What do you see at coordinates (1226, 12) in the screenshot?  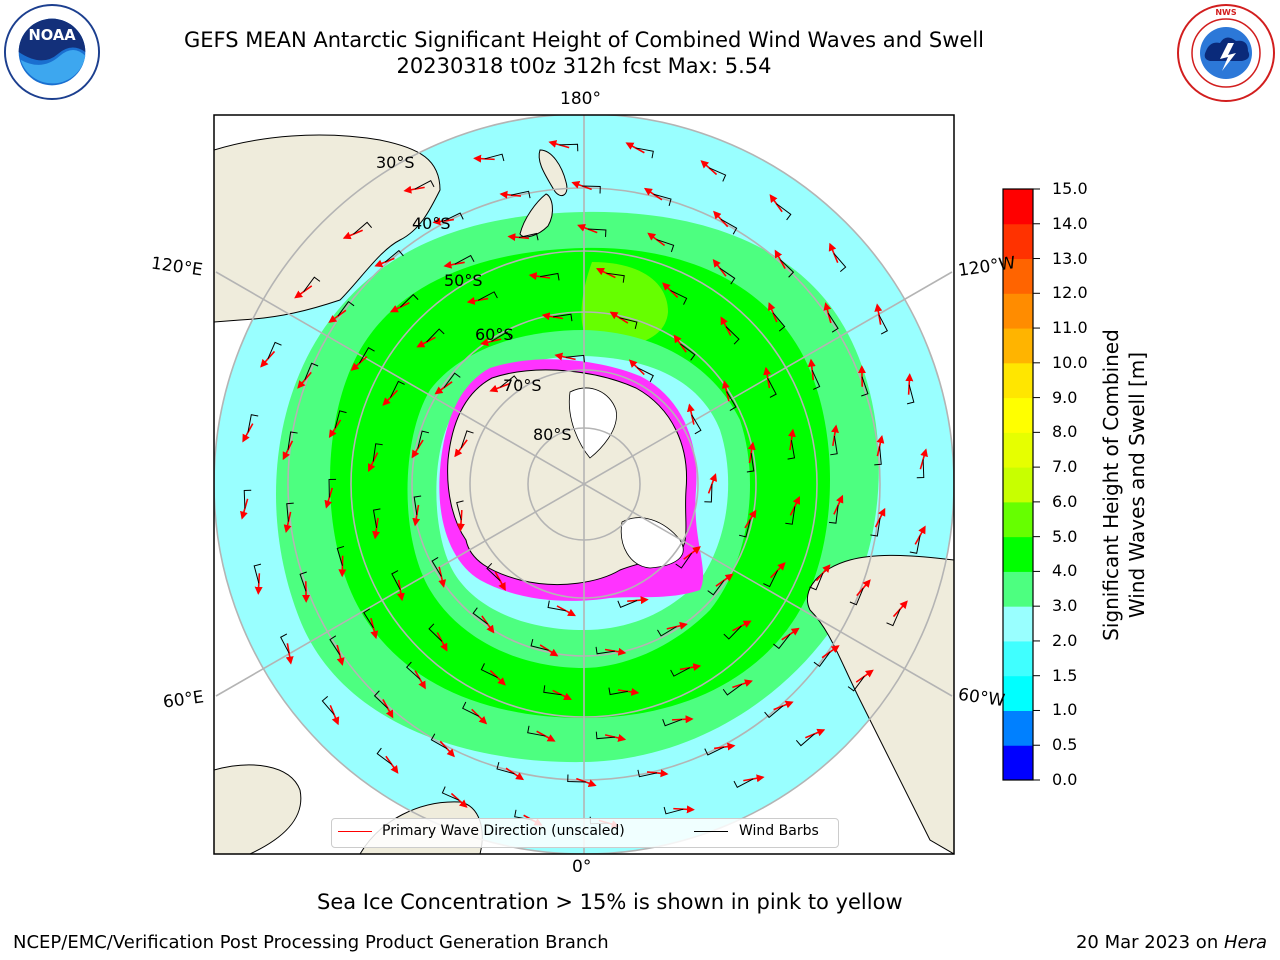 I see `svg-text: NWS` at bounding box center [1226, 12].